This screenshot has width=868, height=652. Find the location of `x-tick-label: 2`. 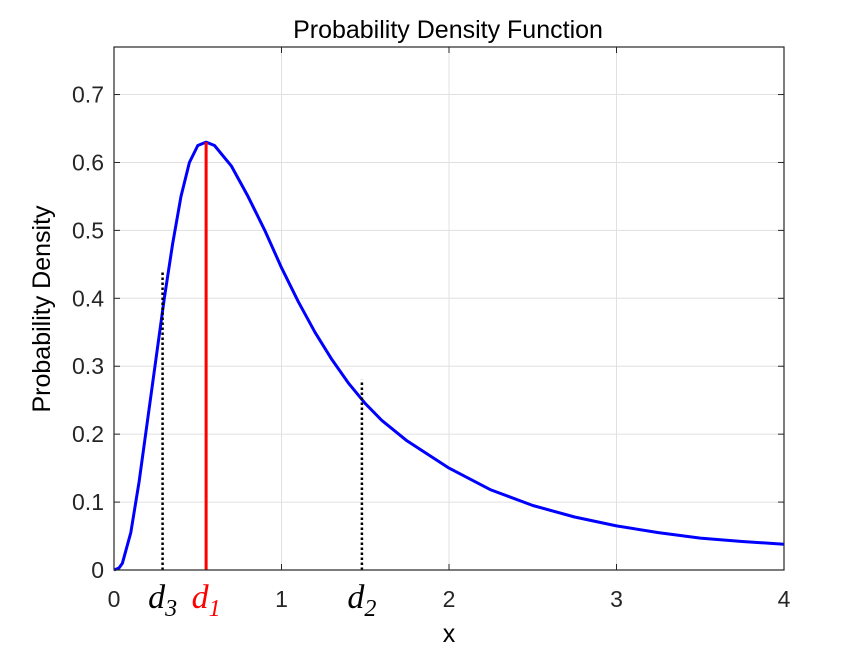

x-tick-label: 2 is located at coordinates (449, 599).